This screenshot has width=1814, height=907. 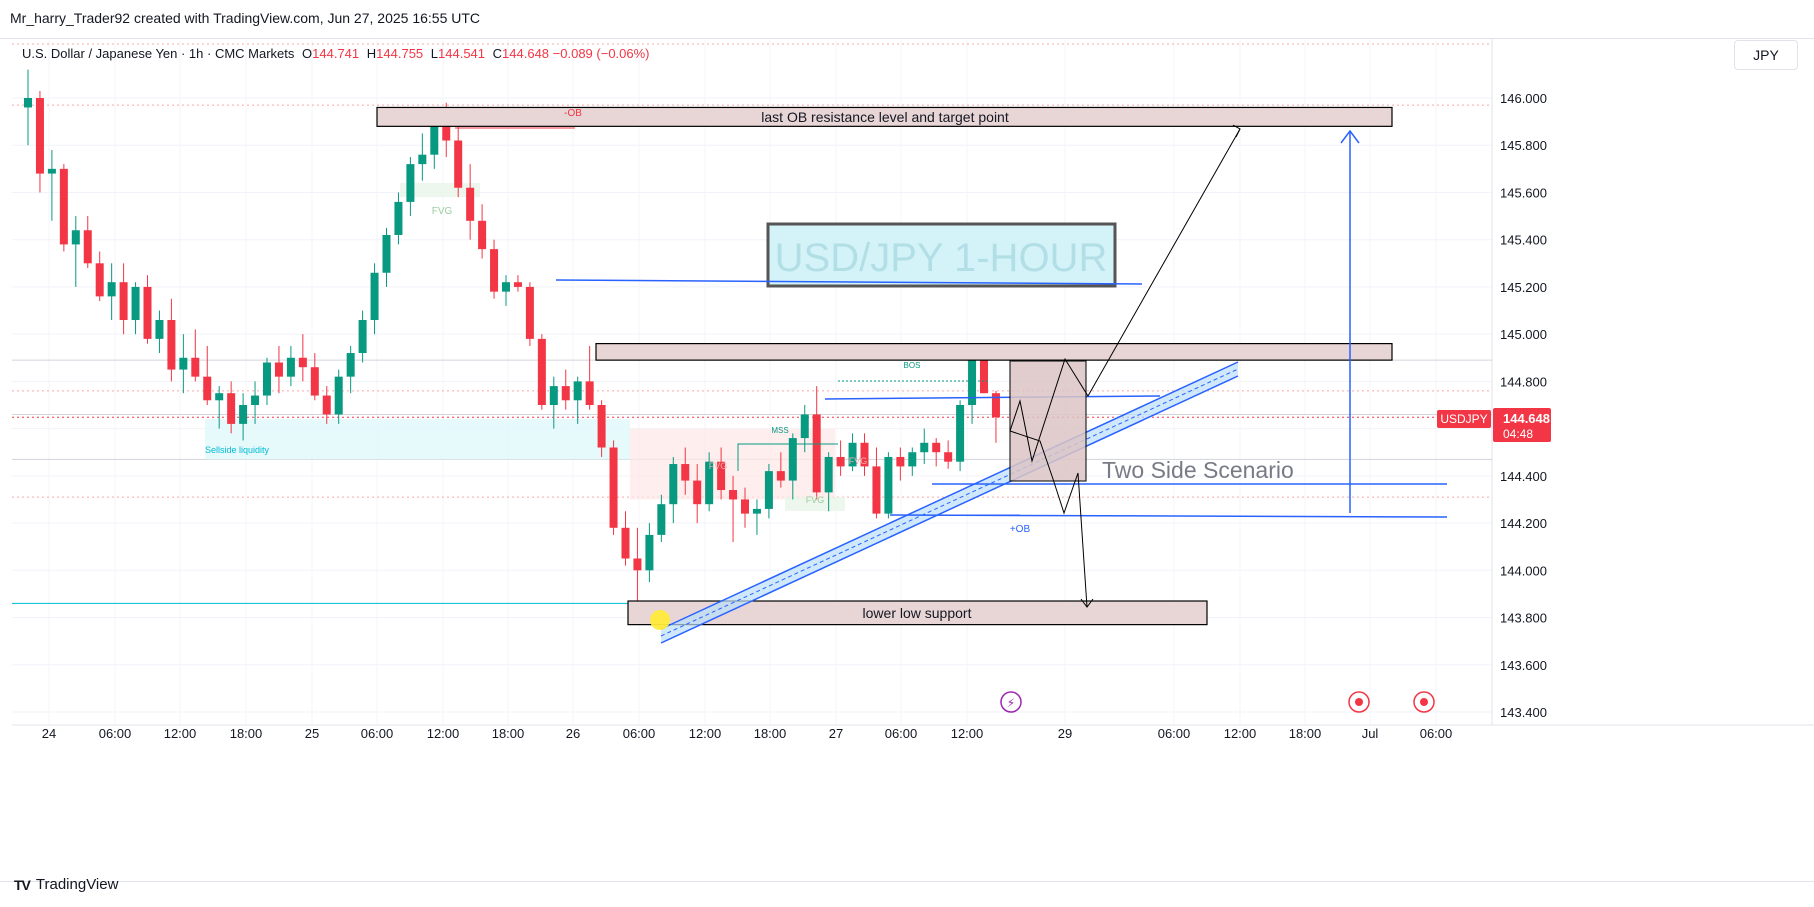 What do you see at coordinates (1523, 712) in the screenshot?
I see `y-tick-label: 143.400` at bounding box center [1523, 712].